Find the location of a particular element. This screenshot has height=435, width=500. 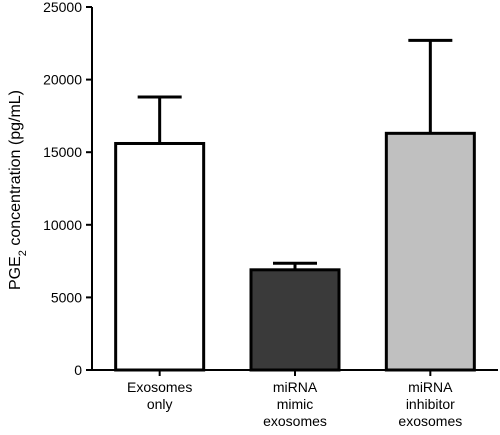

y-tick-label: 10000 is located at coordinates (62, 225).